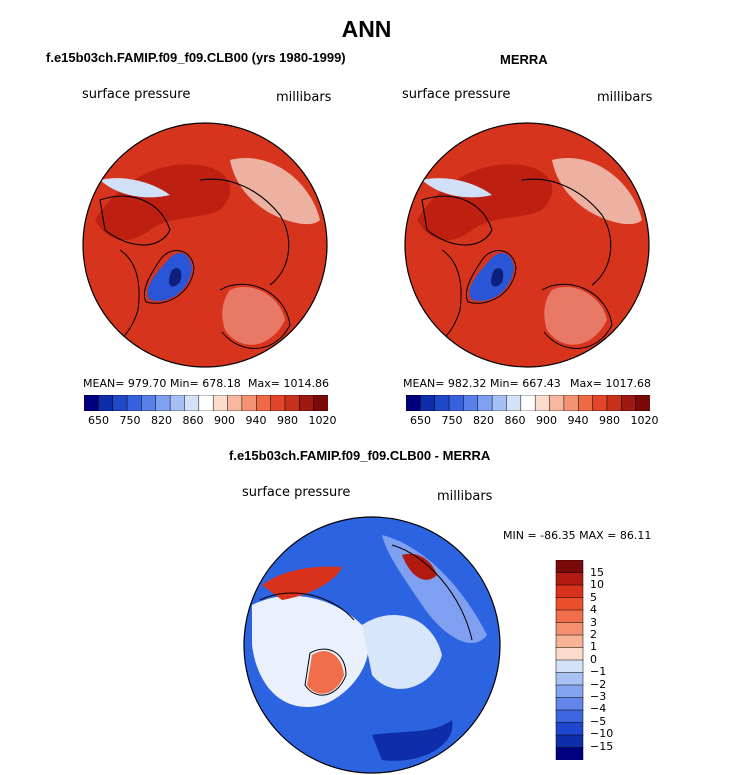  What do you see at coordinates (524, 59) in the screenshot?
I see `panel-2-title: MERRA` at bounding box center [524, 59].